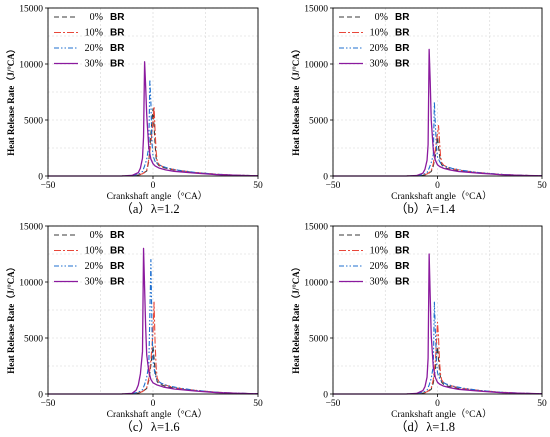 This screenshot has height=437, width=550. What do you see at coordinates (149, 427) in the screenshot?
I see `panel-caption: （c）λ=1.6` at bounding box center [149, 427].